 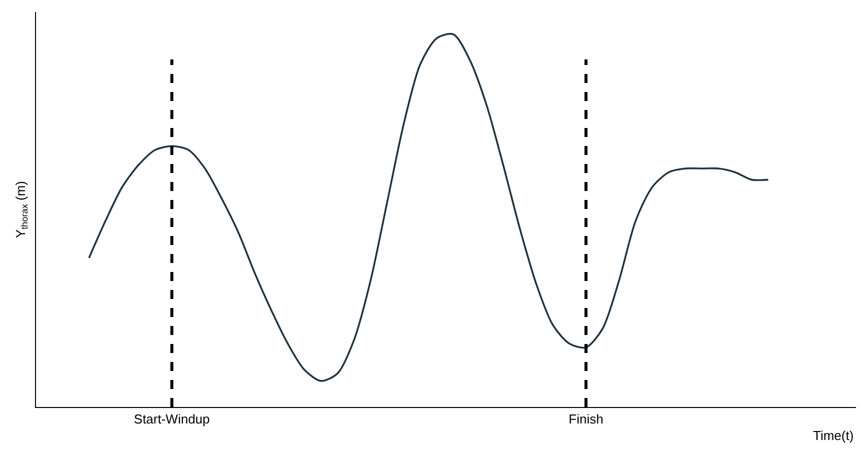 I want to click on x-tick-label: Start-Windup, so click(x=172, y=419).